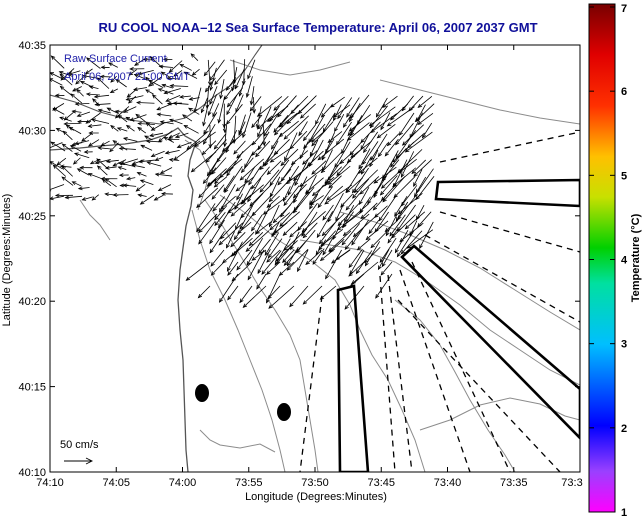  Describe the element at coordinates (32, 46) in the screenshot. I see `y-tick-label: 40:35` at that location.